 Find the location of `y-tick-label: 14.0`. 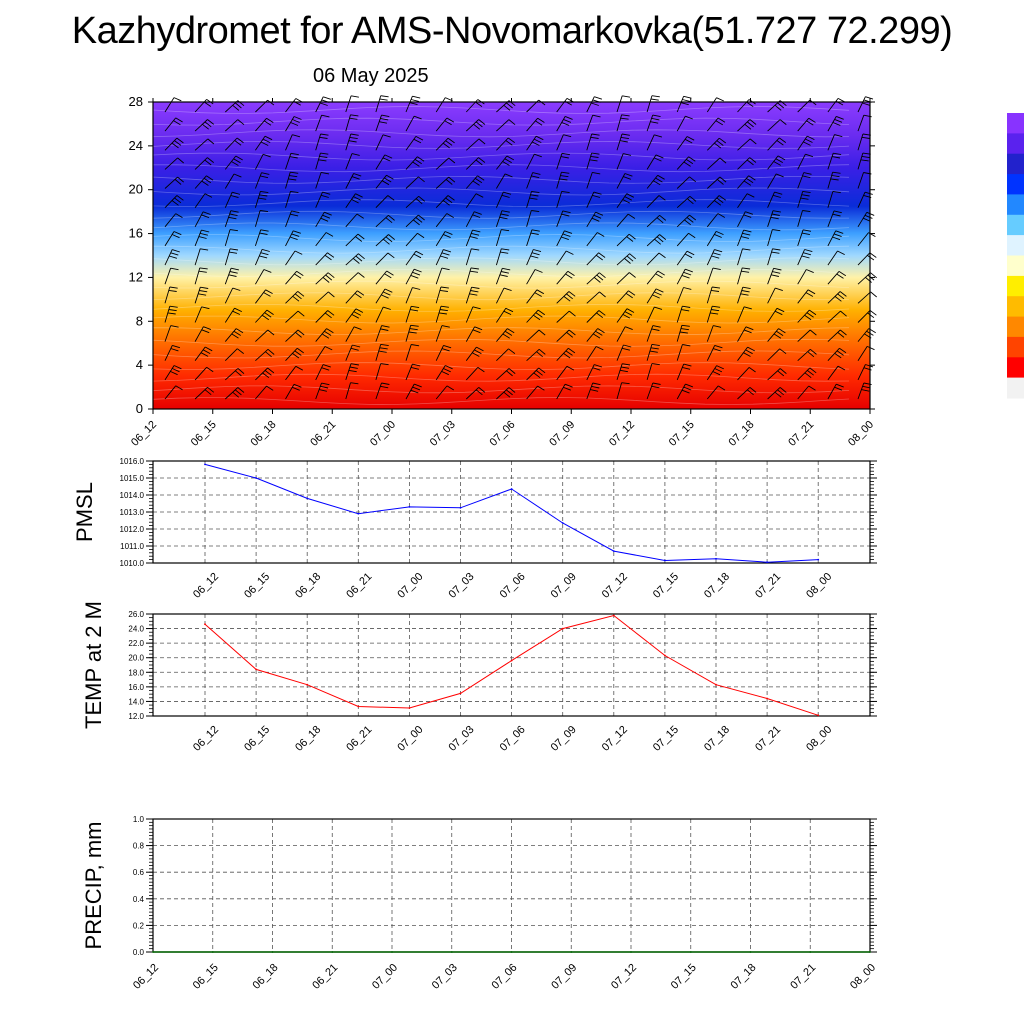

y-tick-label: 14.0 is located at coordinates (136, 701).